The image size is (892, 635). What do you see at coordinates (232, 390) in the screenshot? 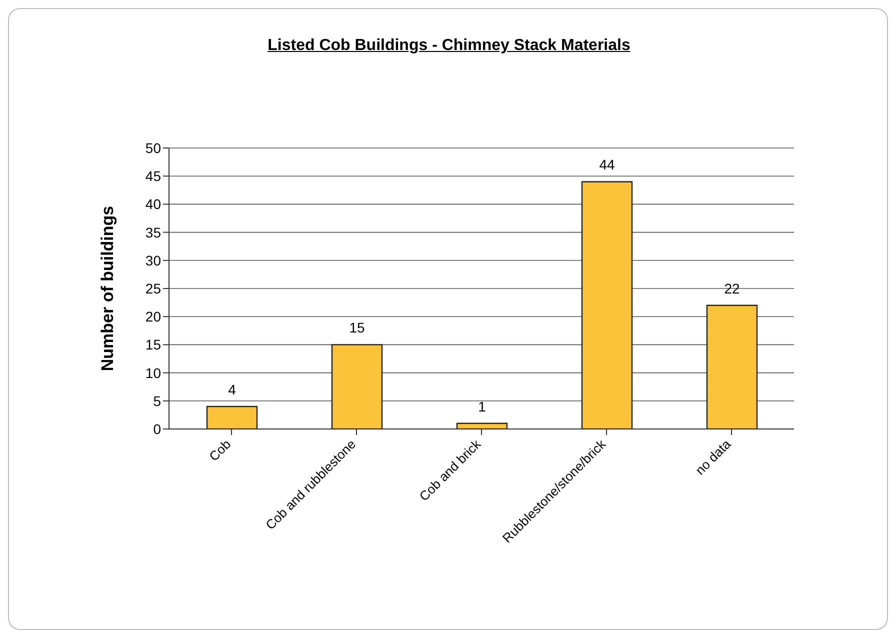
I see `data-label: 4` at bounding box center [232, 390].